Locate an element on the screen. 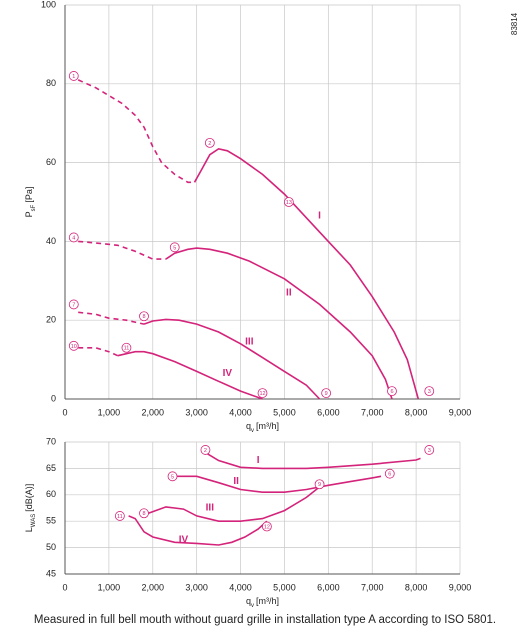  y-axis-label: PsF[Pa] is located at coordinates (30, 202).